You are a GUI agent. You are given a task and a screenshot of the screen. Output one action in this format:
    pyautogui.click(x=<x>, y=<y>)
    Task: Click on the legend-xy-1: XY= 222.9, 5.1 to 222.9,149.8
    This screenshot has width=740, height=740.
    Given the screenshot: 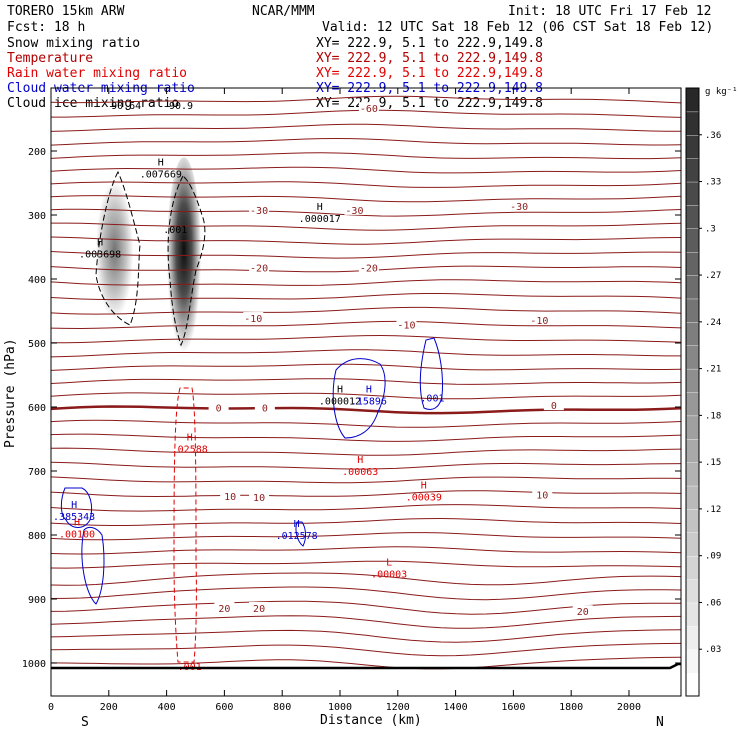 What is the action you would take?
    pyautogui.click(x=429, y=58)
    